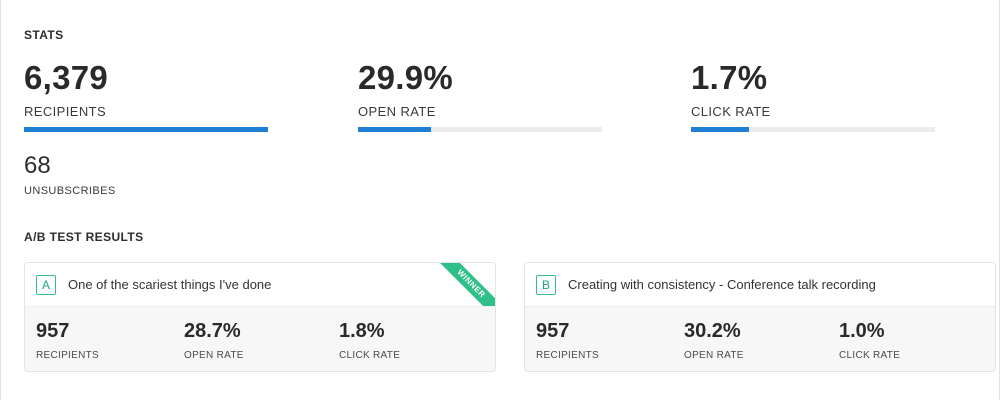 The width and height of the screenshot is (1000, 400). Describe the element at coordinates (68, 355) in the screenshot. I see `variant-a-recipients-label: RECIPIENTS` at that location.